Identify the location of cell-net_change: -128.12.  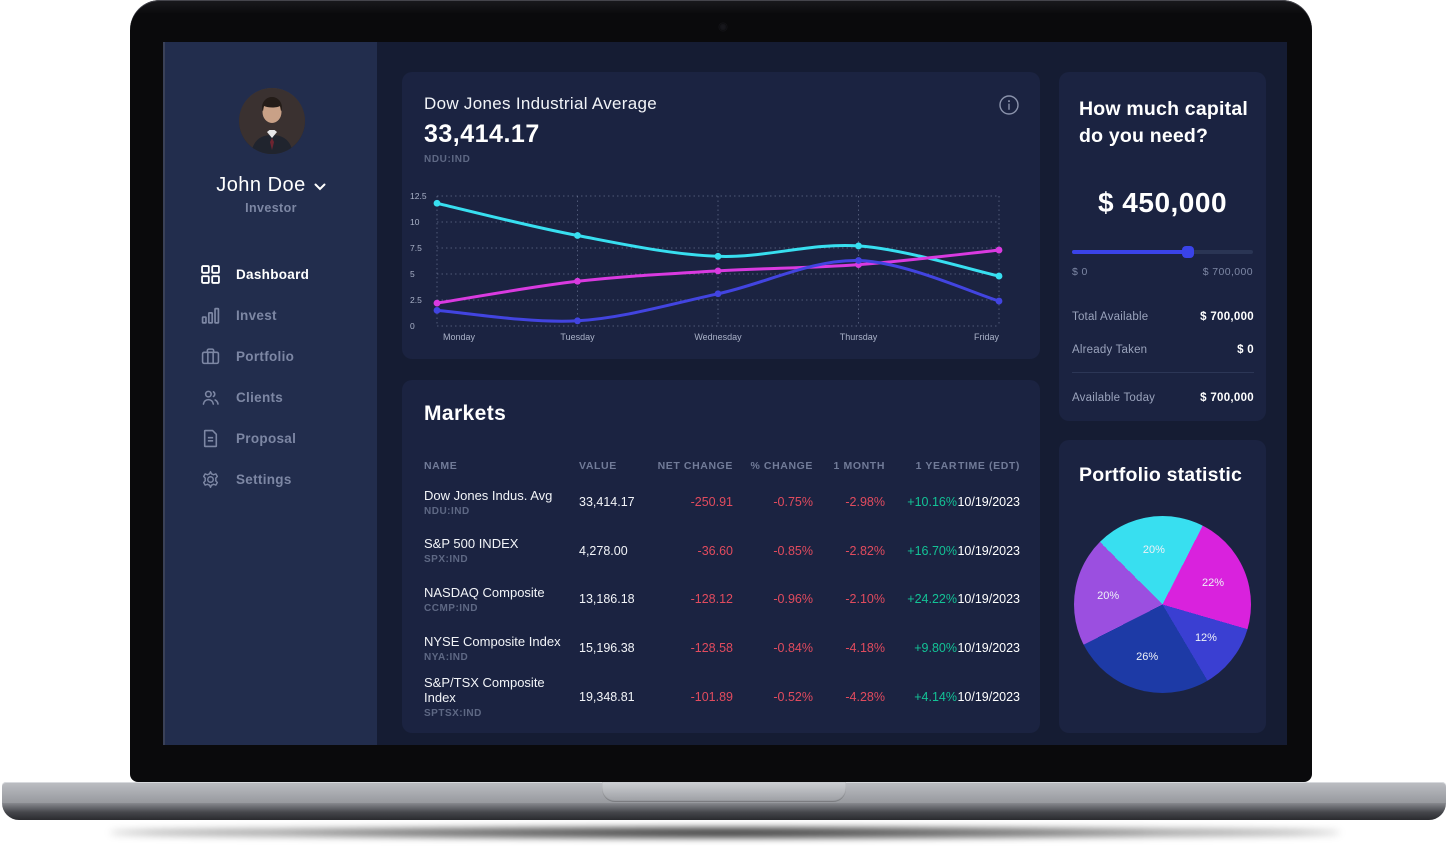
(711, 599).